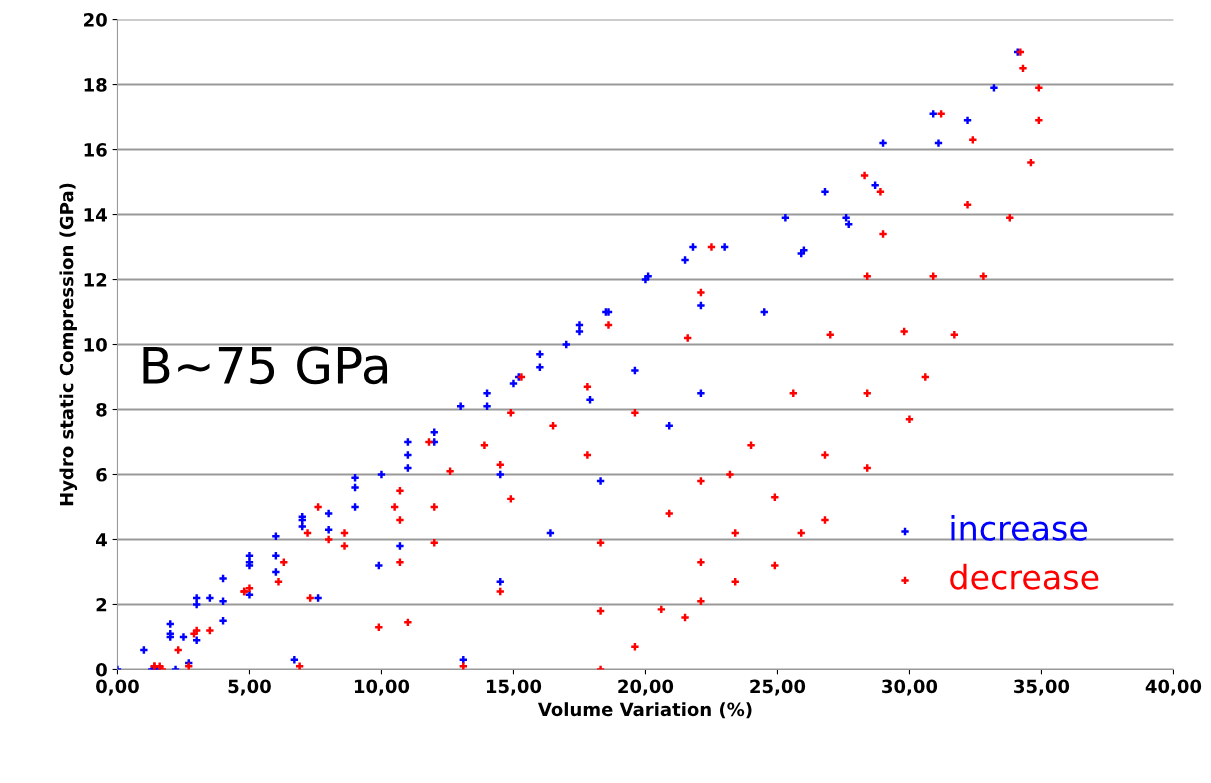 Image resolution: width=1211 pixels, height=783 pixels. Describe the element at coordinates (117, 687) in the screenshot. I see `x-tick-label: 0,00` at that location.